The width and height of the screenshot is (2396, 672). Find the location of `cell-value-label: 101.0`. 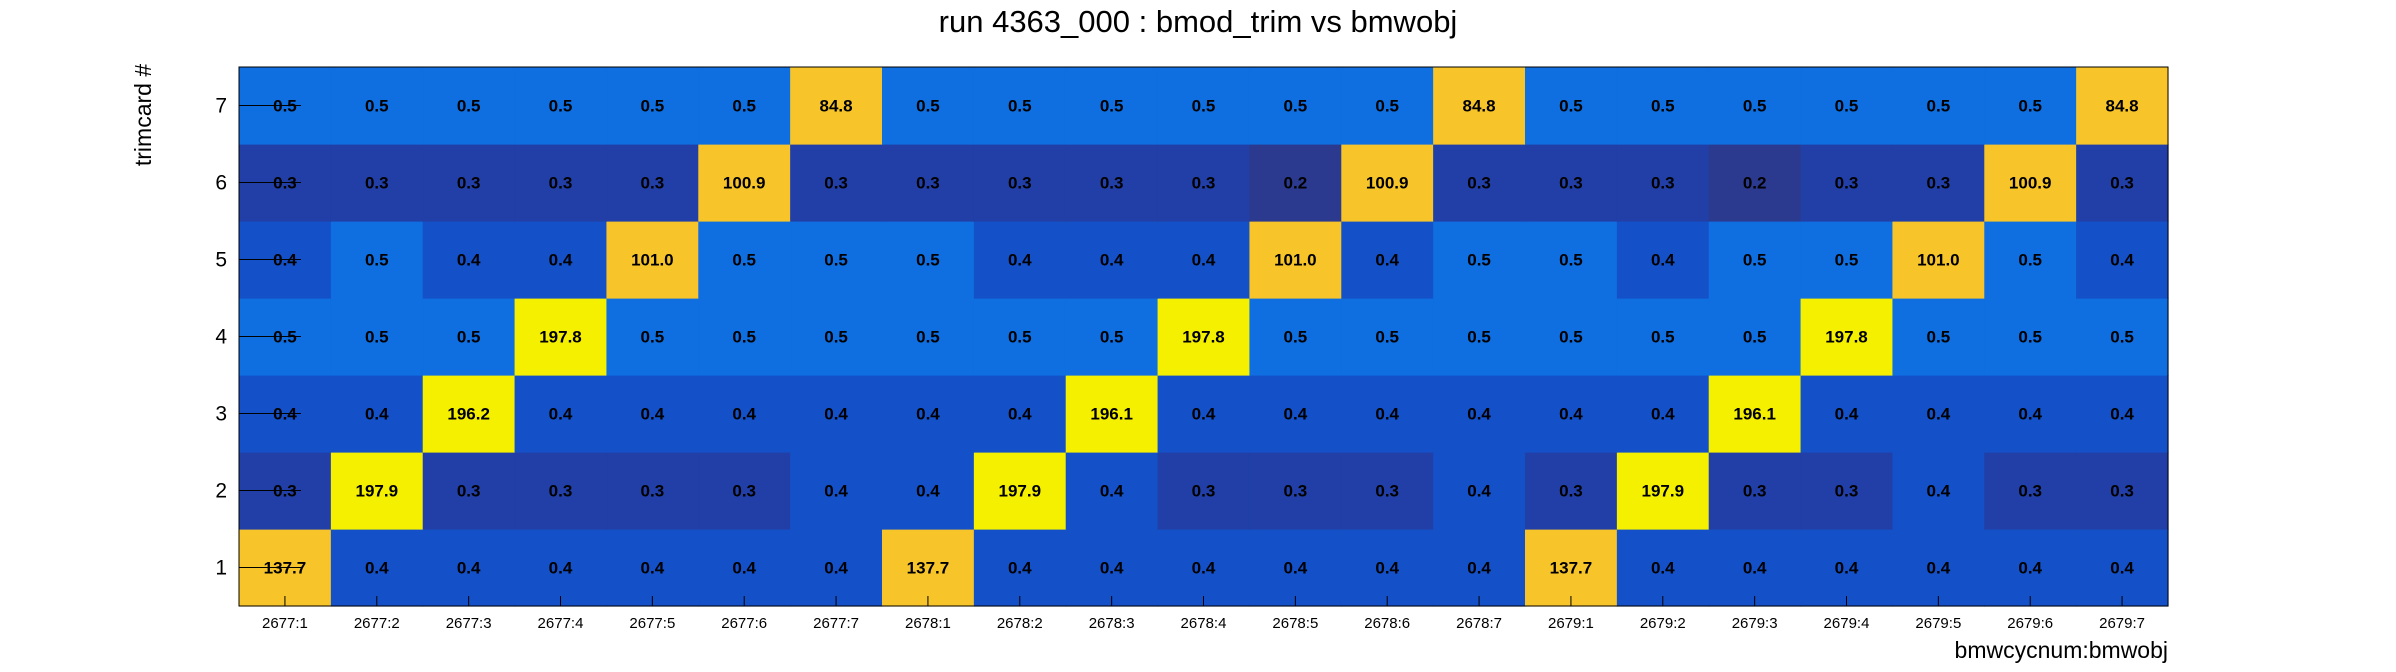

cell-value-label: 101.0 is located at coordinates (1938, 260).